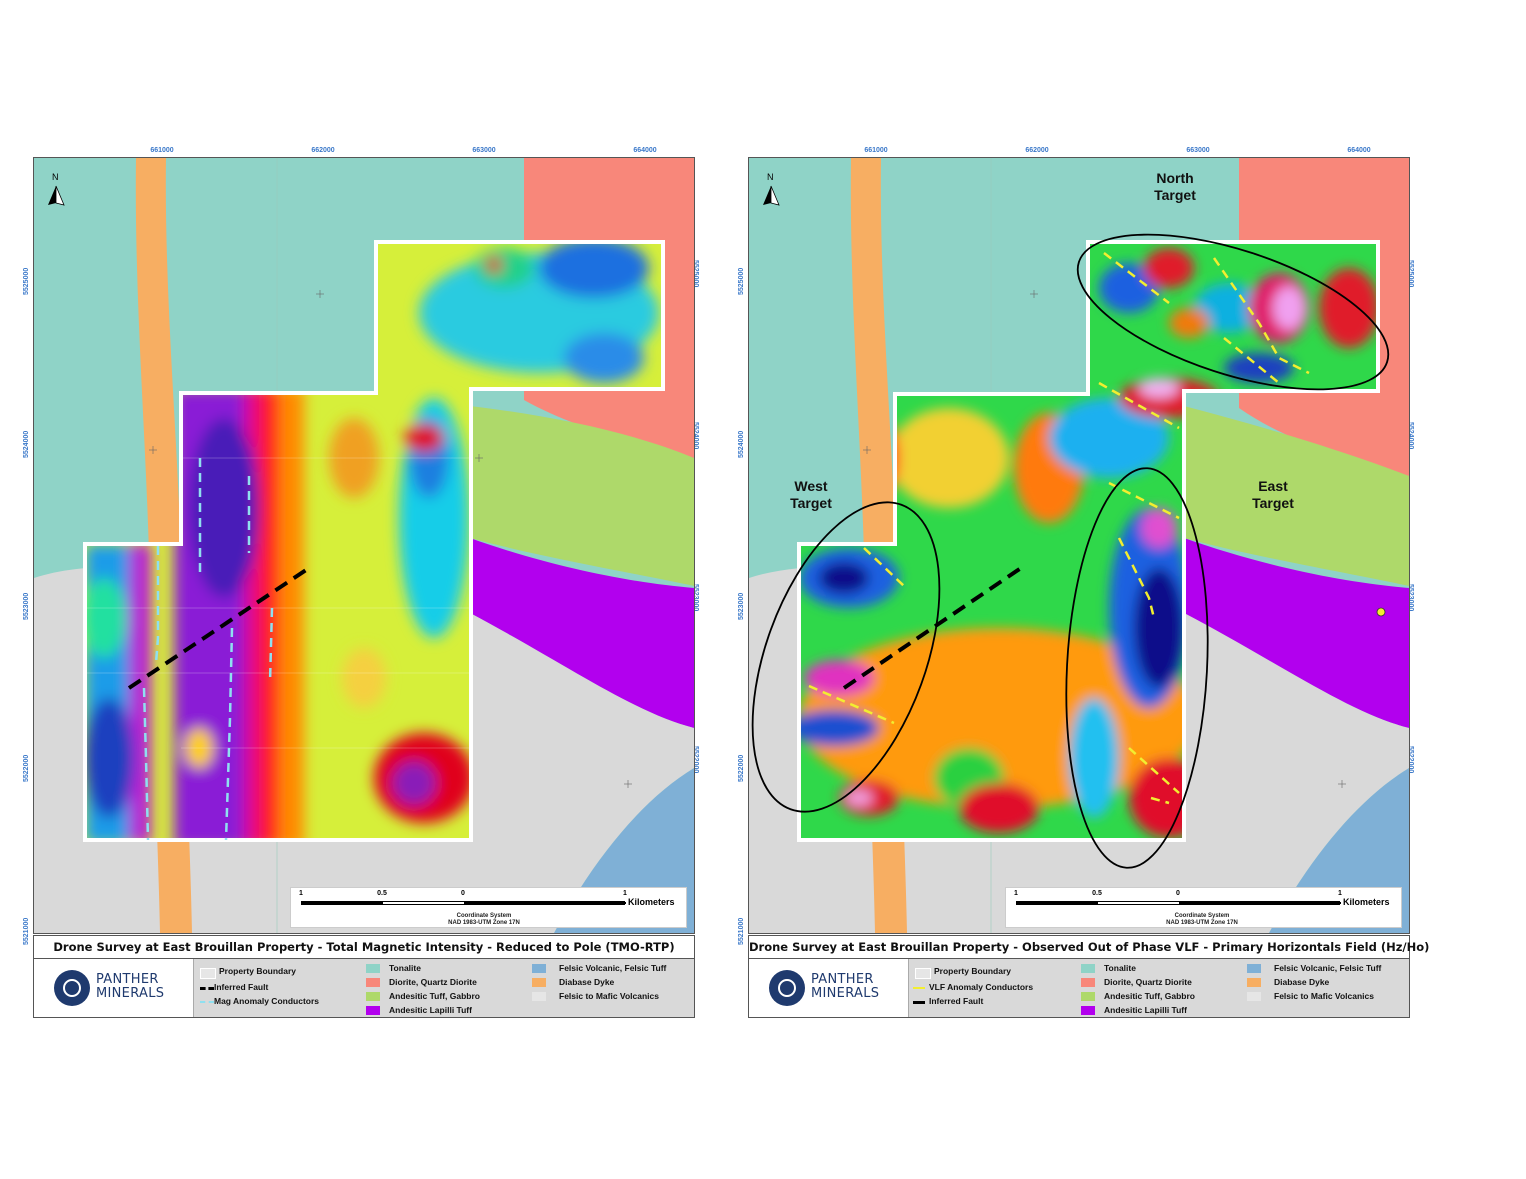 This screenshot has width=1526, height=1179. I want to click on east-target-label: East Target, so click(1273, 494).